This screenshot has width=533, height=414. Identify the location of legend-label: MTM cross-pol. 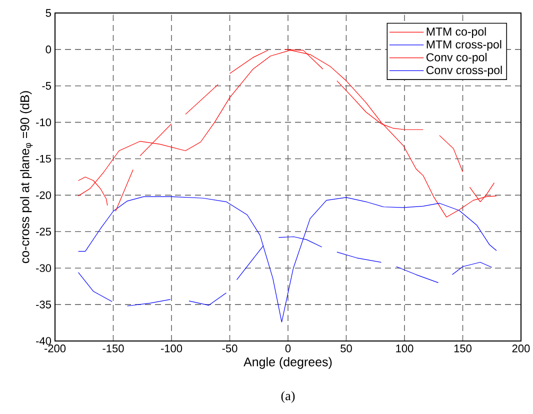
(464, 45).